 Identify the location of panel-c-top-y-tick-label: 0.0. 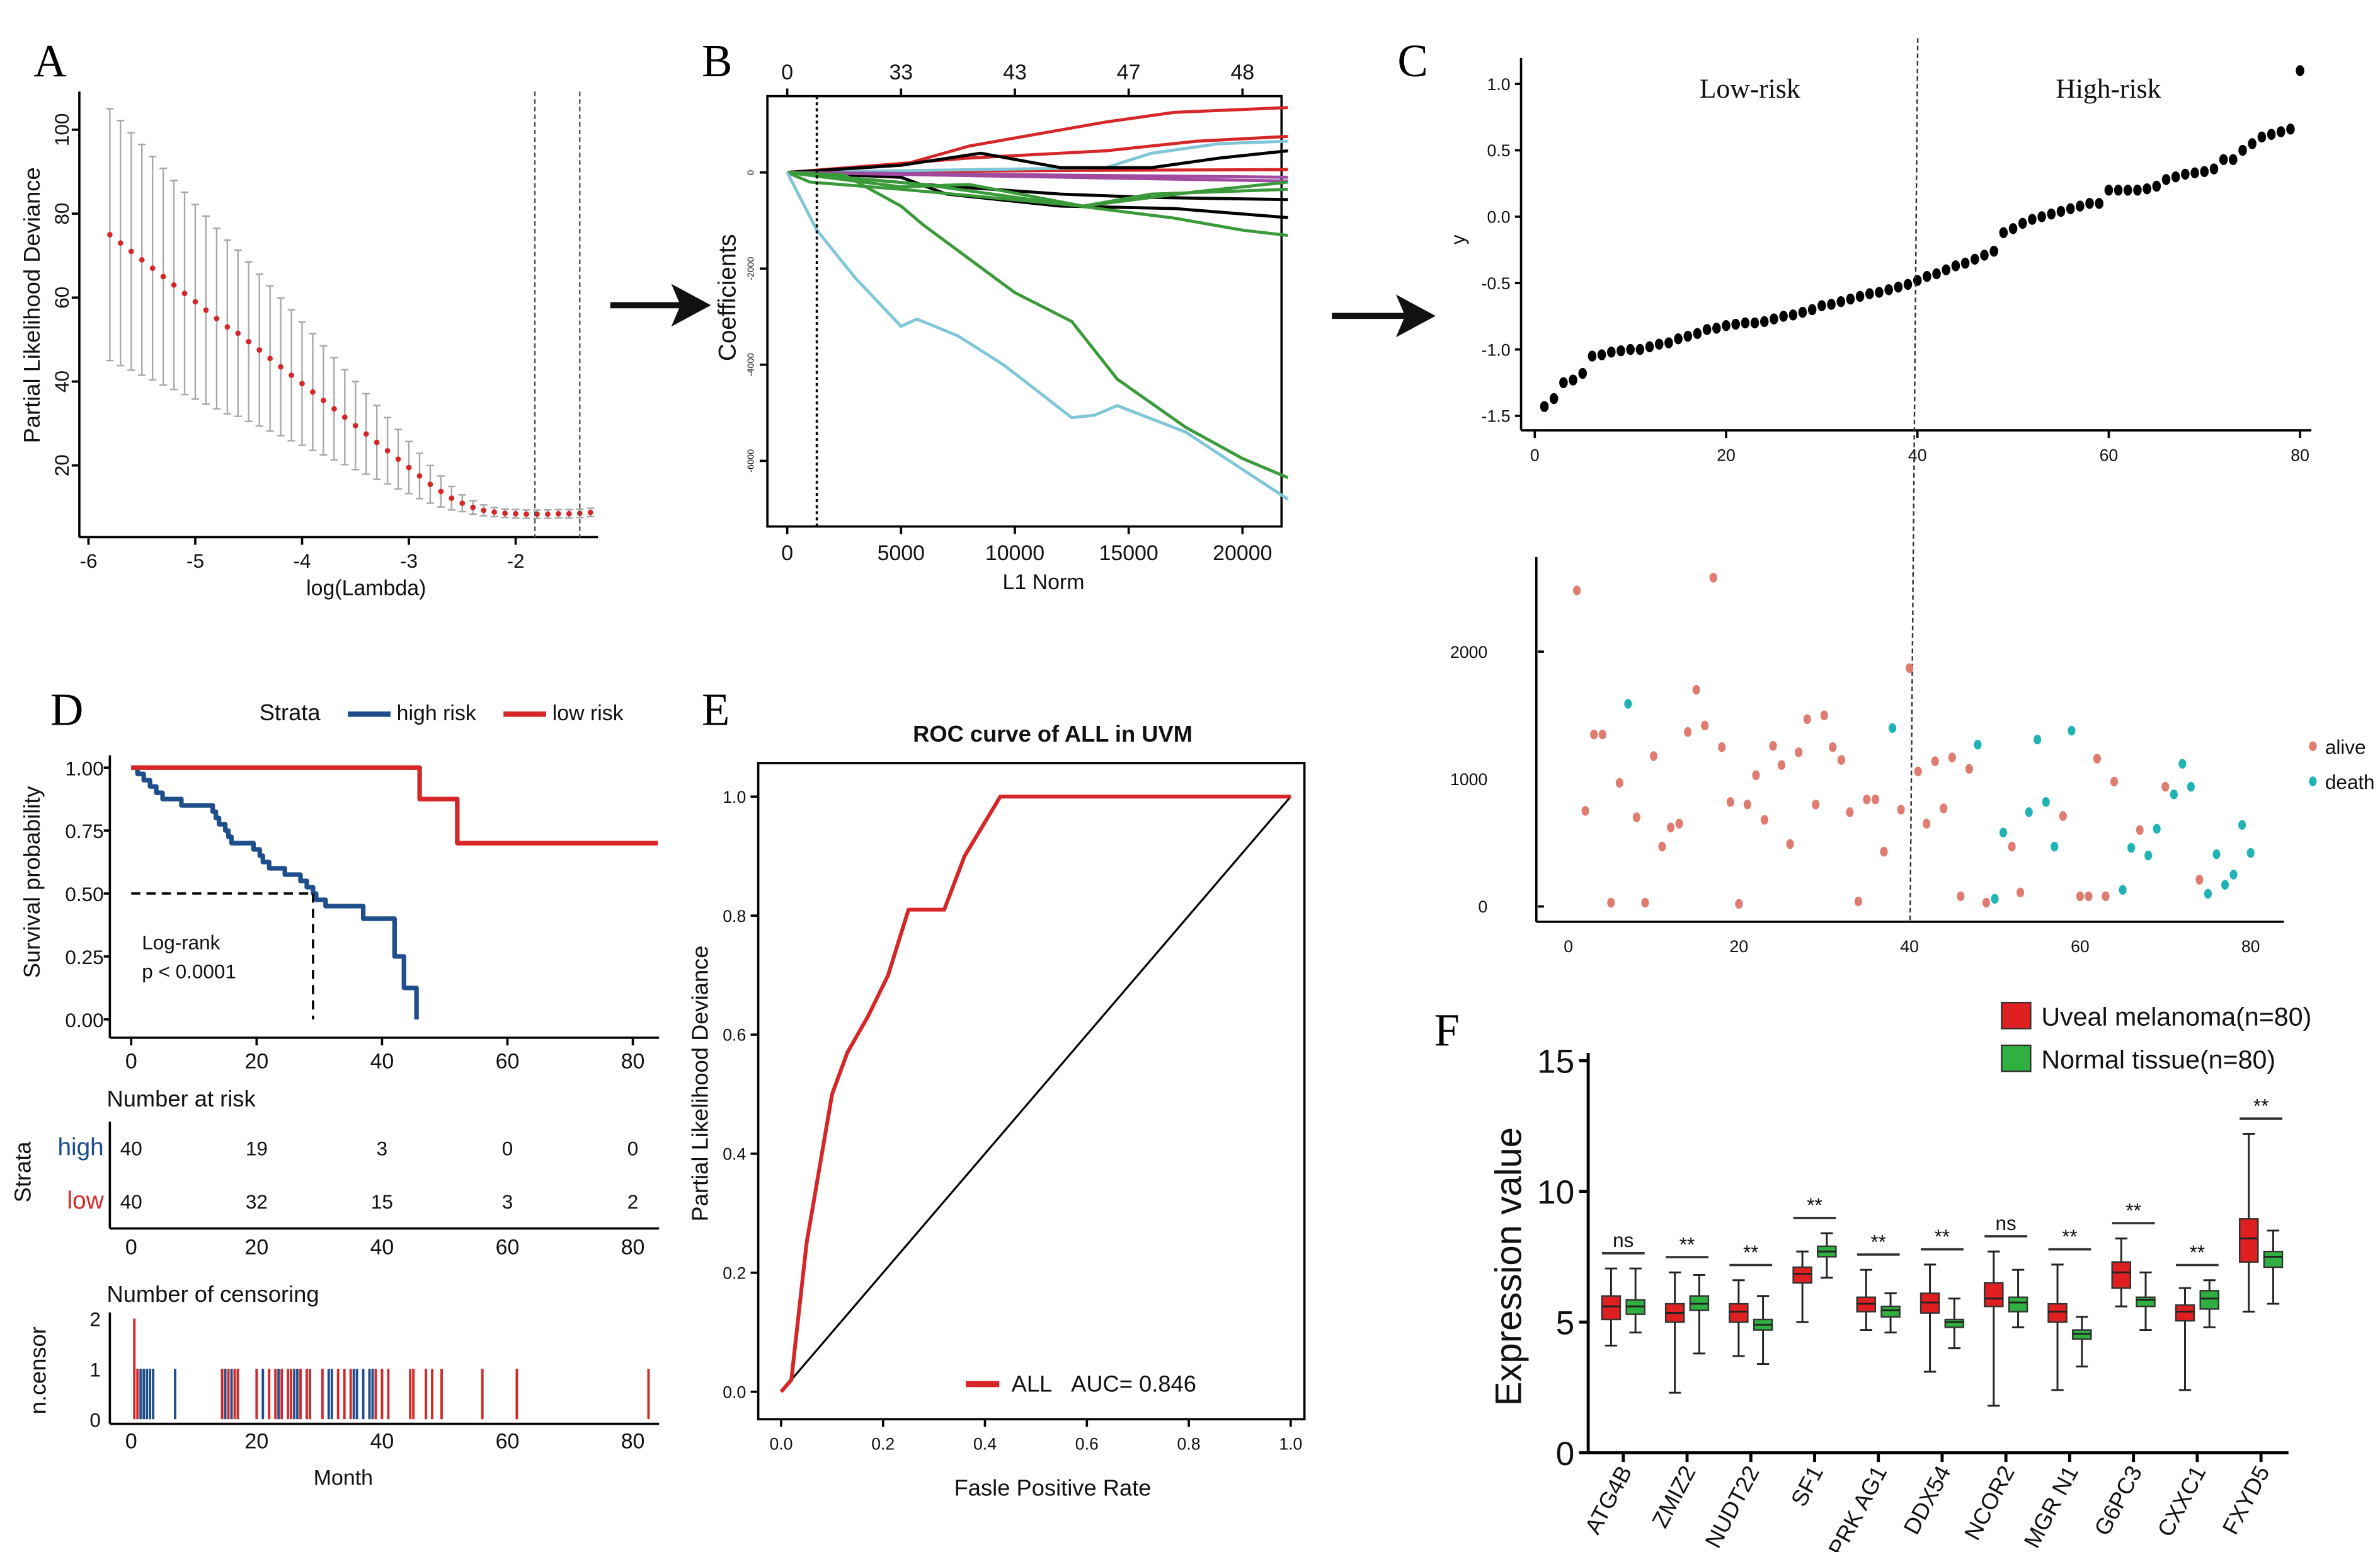
(1499, 217).